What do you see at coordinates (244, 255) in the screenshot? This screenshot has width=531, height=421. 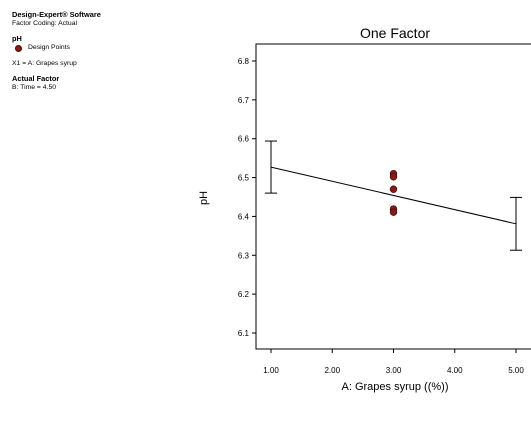 I see `y-tick-label: 6.3` at bounding box center [244, 255].